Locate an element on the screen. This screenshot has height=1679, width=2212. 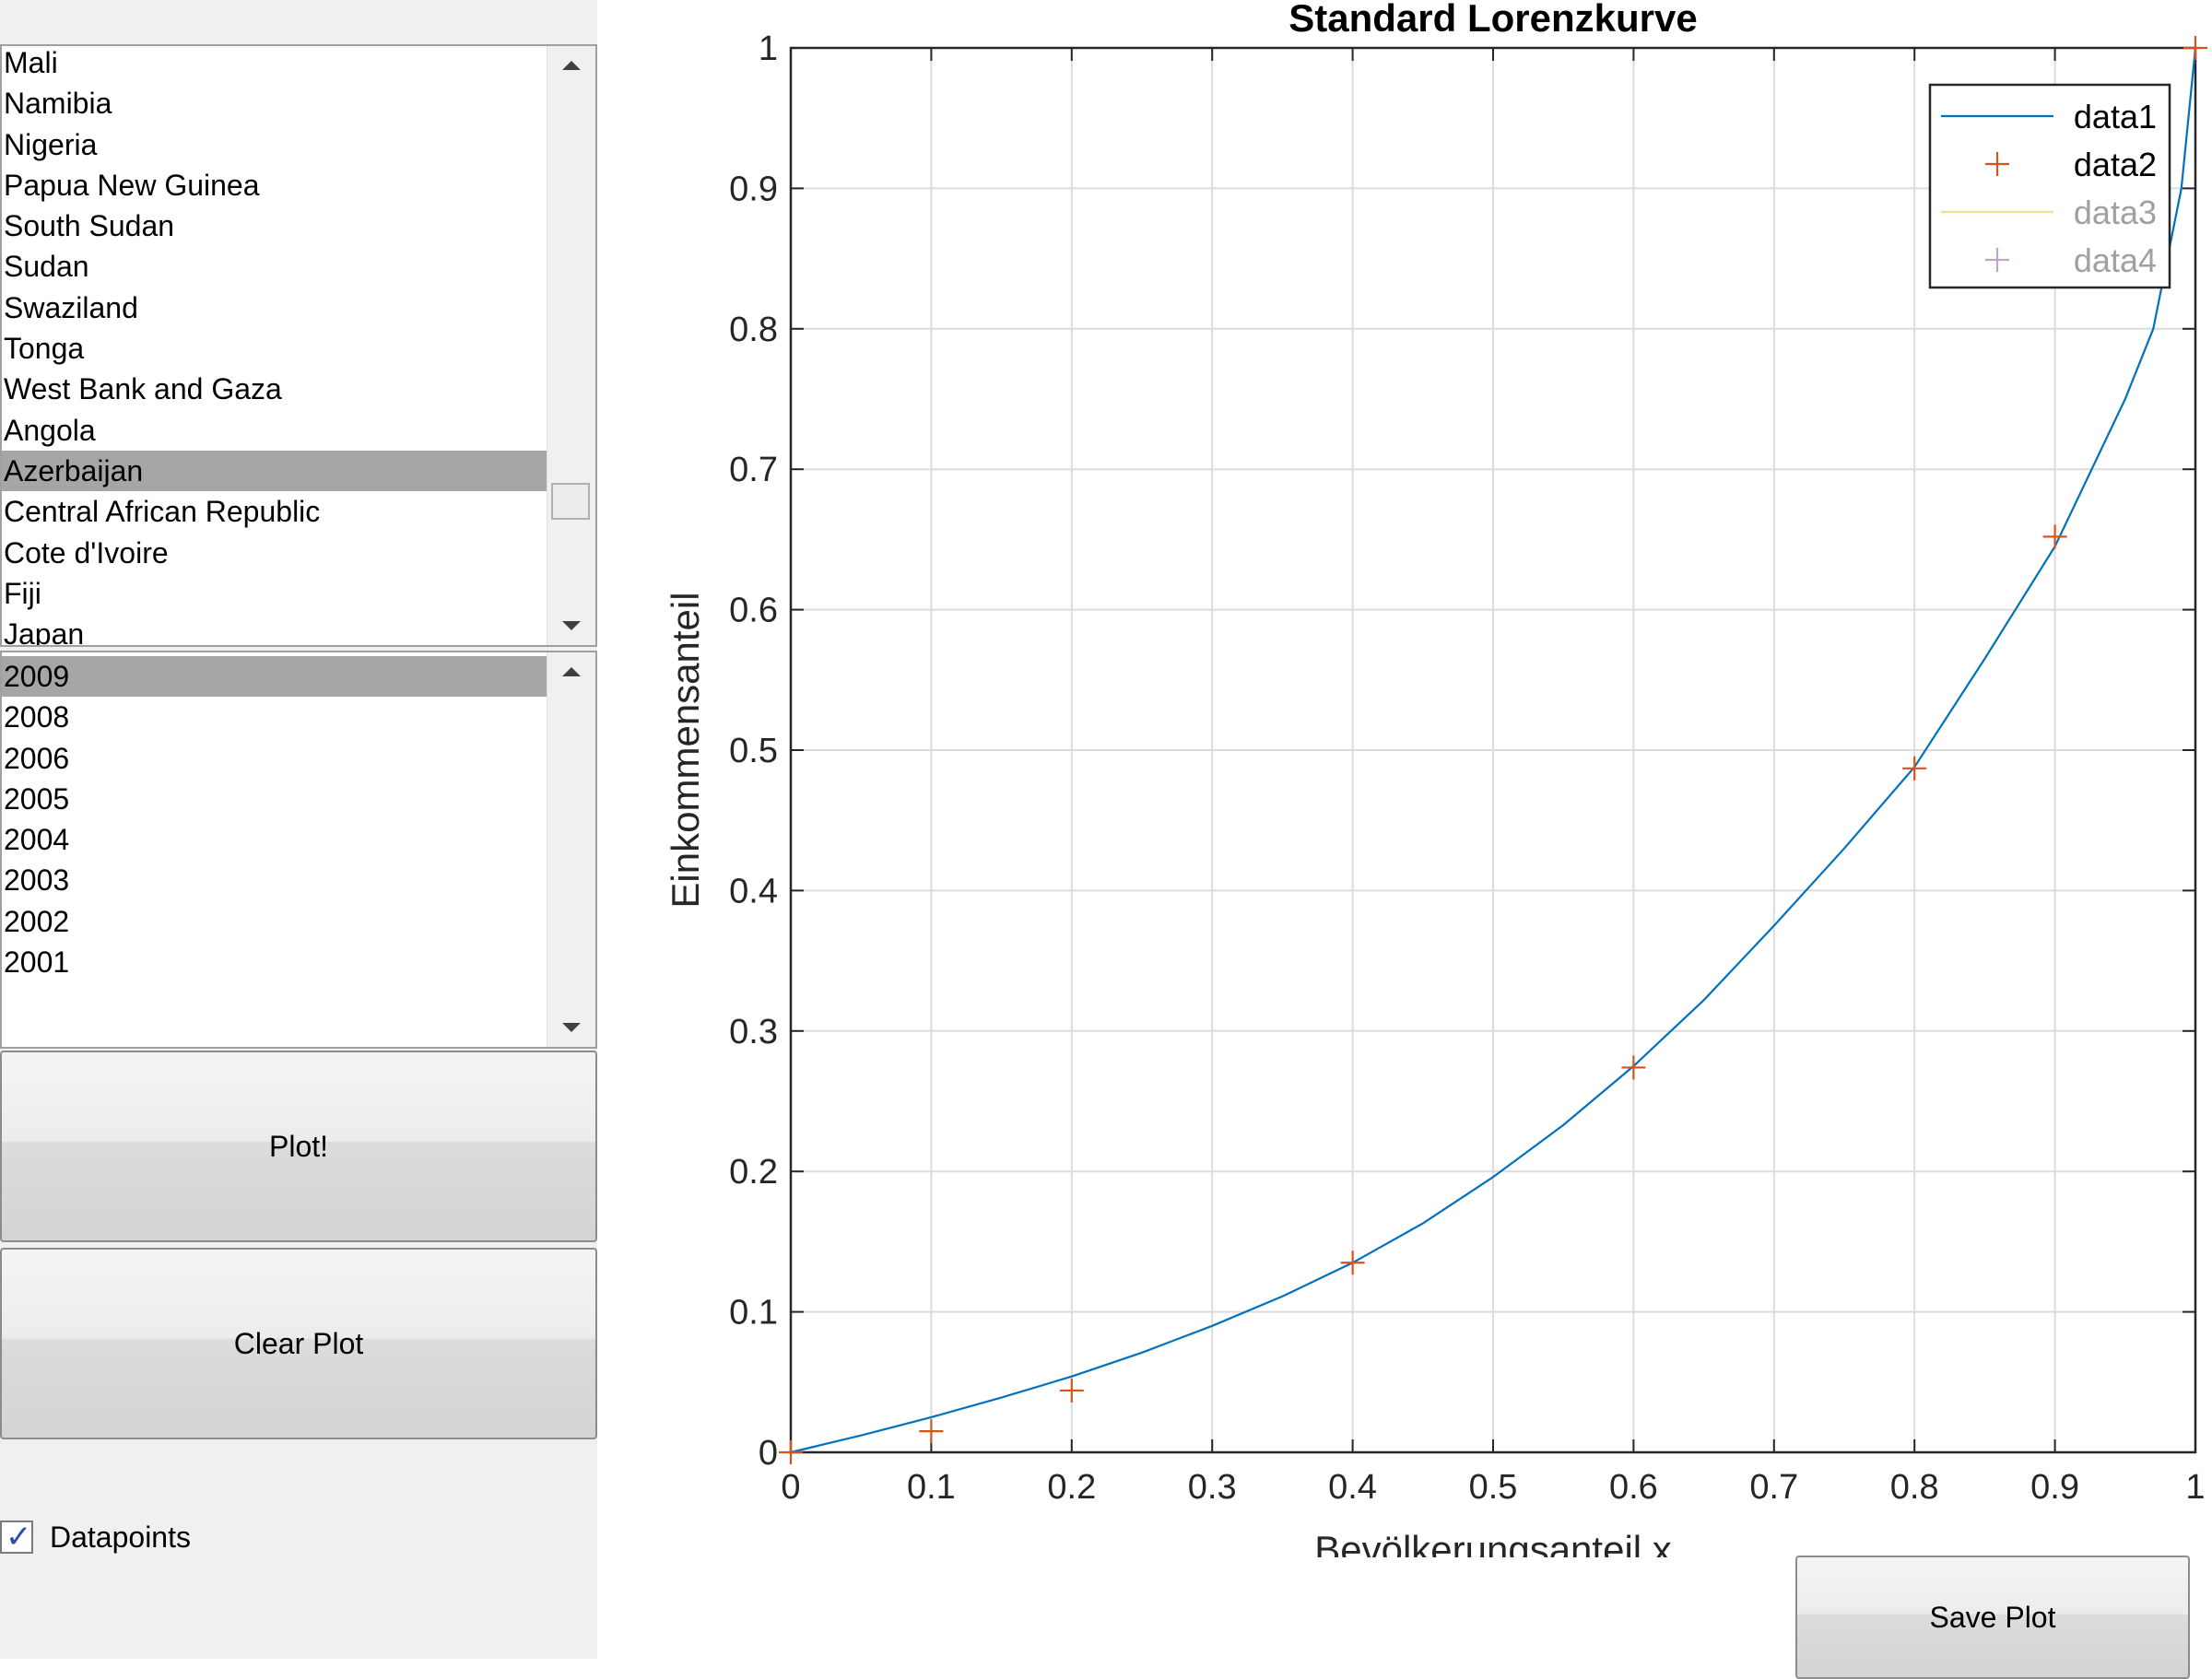
legend-box is located at coordinates (2049, 186).